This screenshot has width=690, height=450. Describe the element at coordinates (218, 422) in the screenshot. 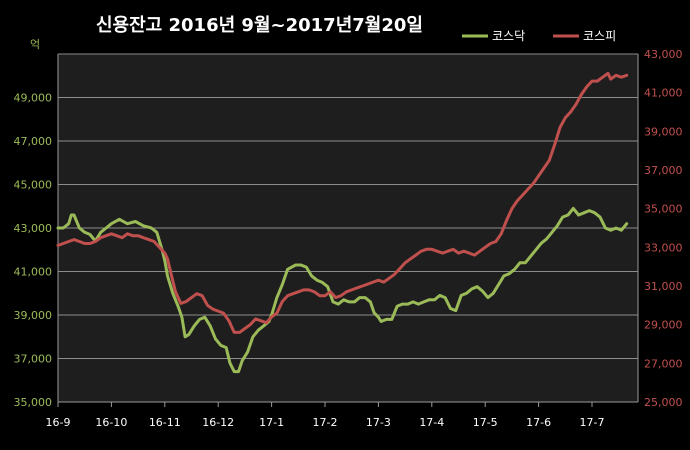

I see `x-tick-label: 16-12` at that location.